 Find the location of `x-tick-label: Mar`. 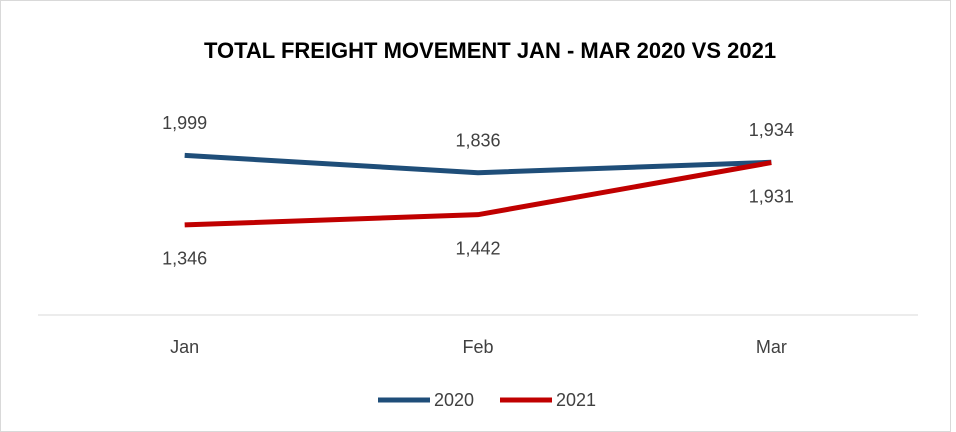

x-tick-label: Mar is located at coordinates (771, 347).